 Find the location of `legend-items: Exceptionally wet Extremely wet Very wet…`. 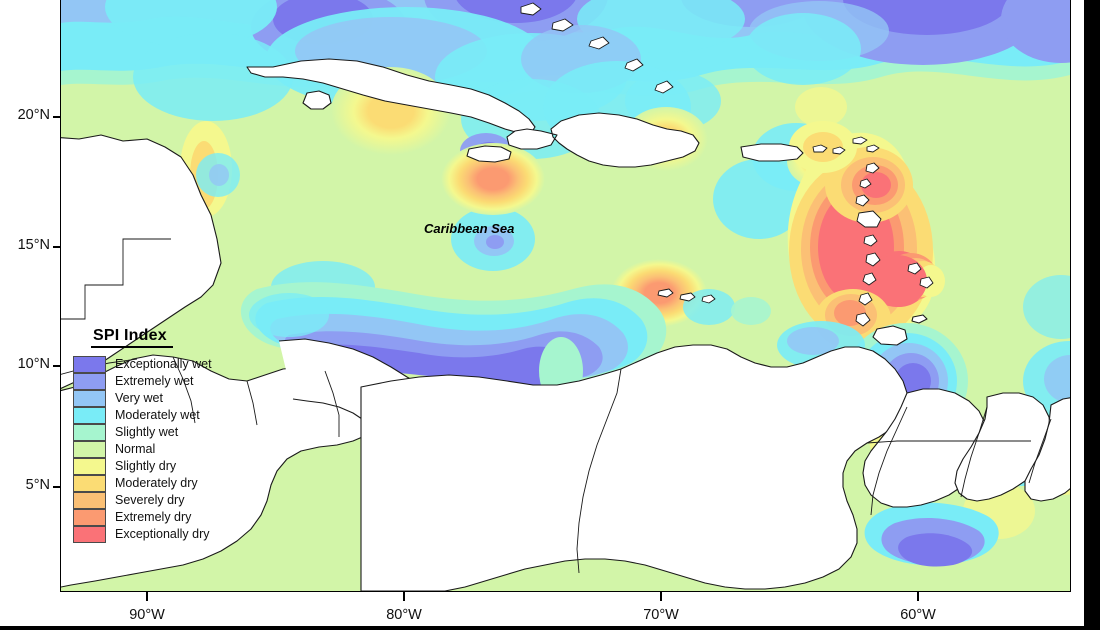

legend-items: Exceptionally wet Extremely wet Very wet… is located at coordinates (142, 449).